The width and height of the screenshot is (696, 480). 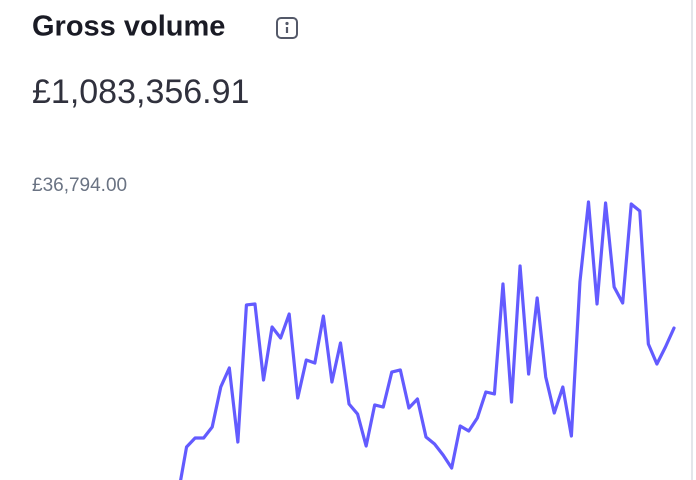 What do you see at coordinates (79, 185) in the screenshot?
I see `max-label: £36,794.00` at bounding box center [79, 185].